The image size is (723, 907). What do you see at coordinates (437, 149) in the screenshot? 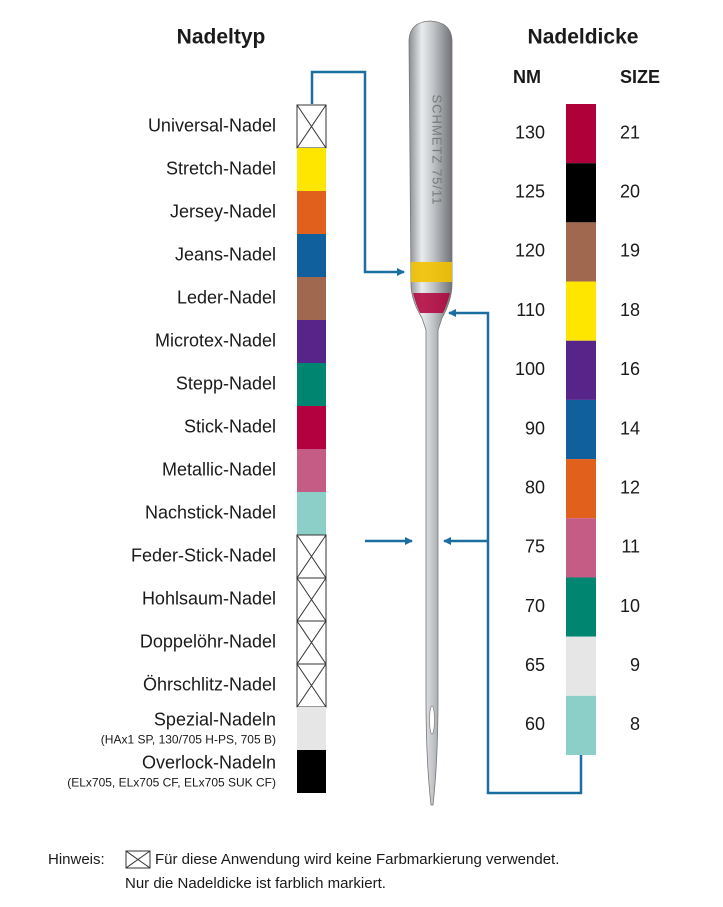
I see `needle-label: SCHMETZ 75/11` at bounding box center [437, 149].